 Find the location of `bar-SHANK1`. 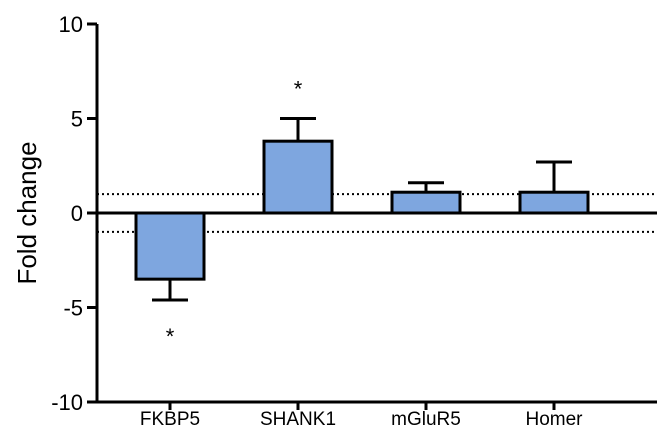

bar-SHANK1 is located at coordinates (298, 177).